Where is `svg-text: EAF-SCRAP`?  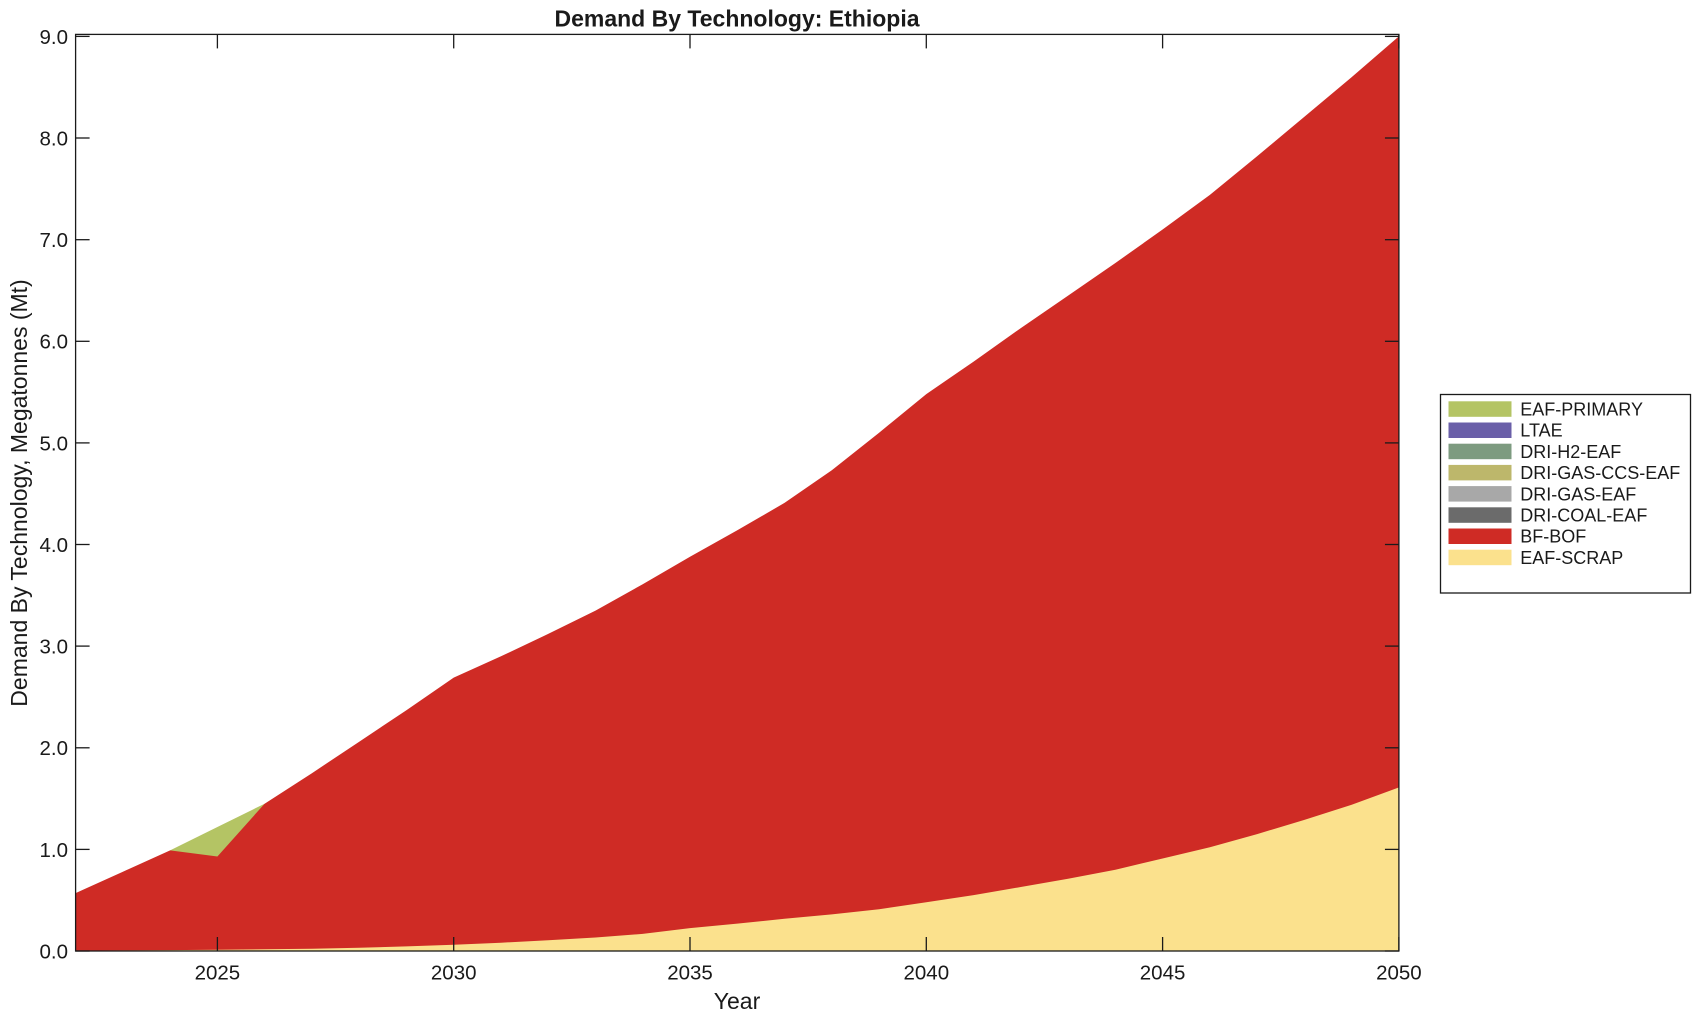
svg-text: EAF-SCRAP is located at coordinates (1571, 558).